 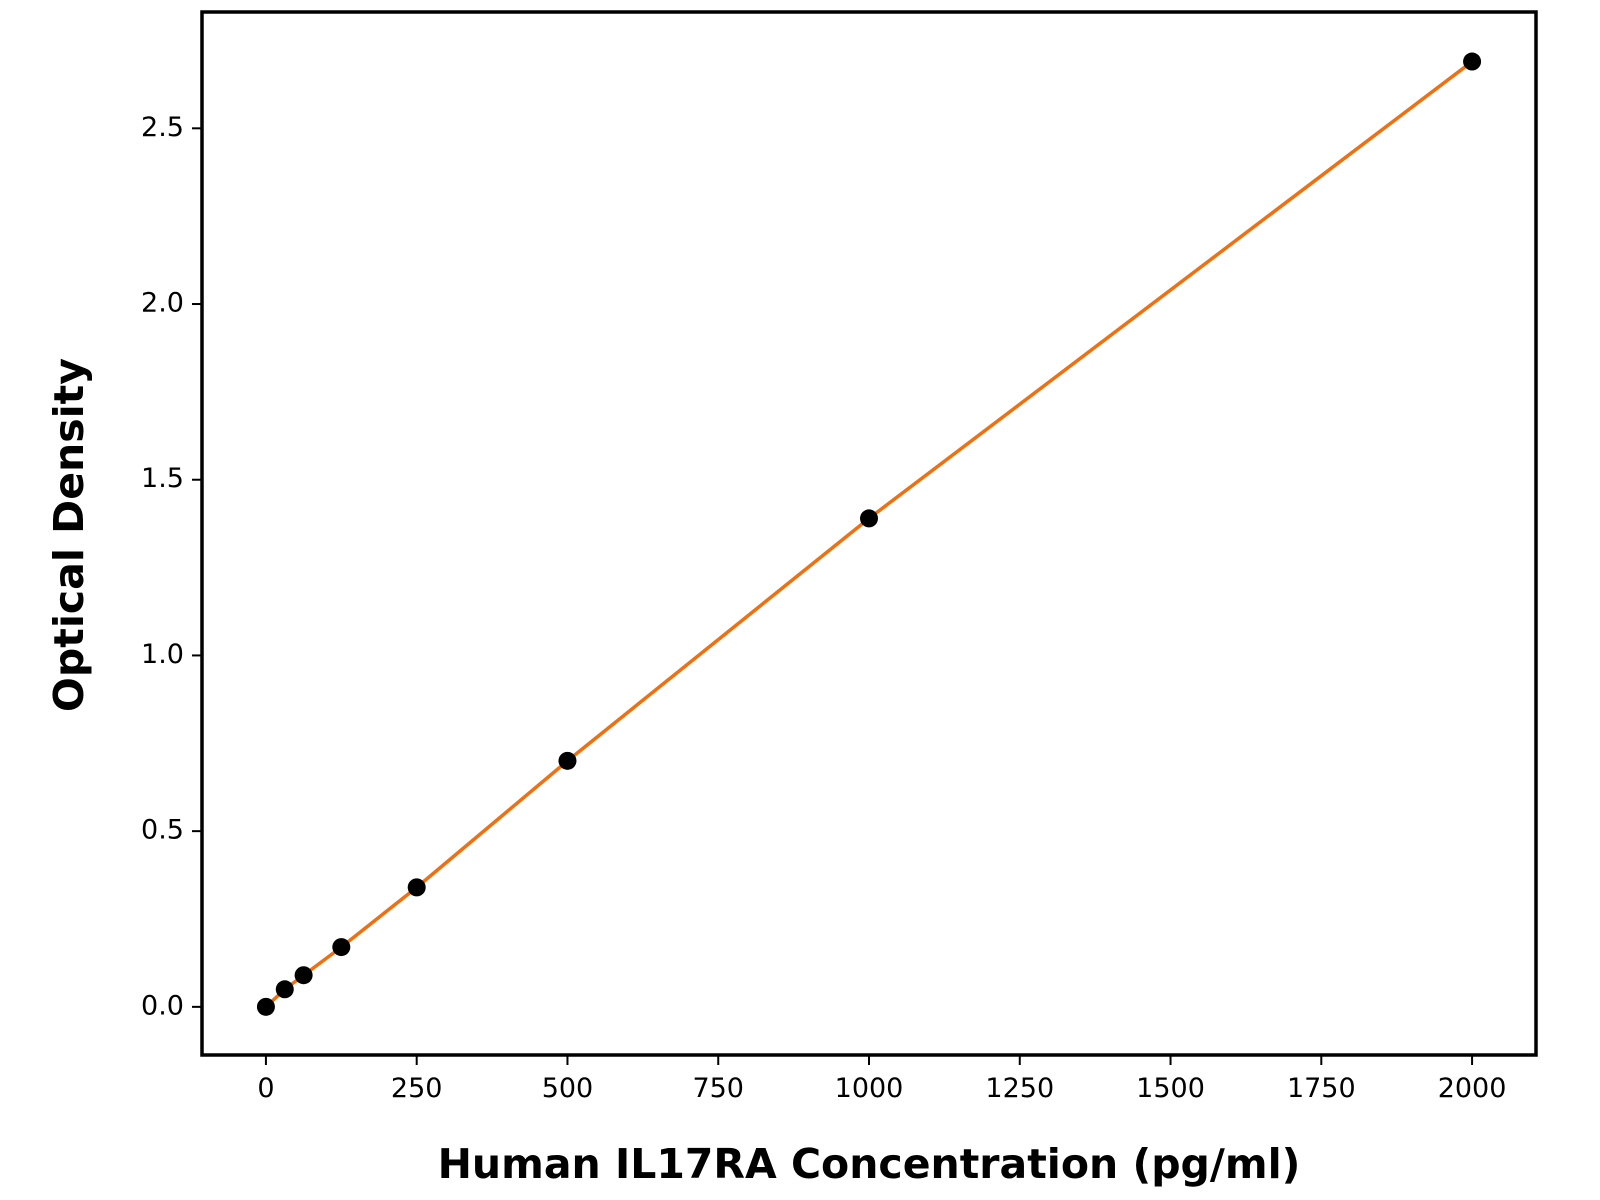 What do you see at coordinates (69, 535) in the screenshot?
I see `y-axis-label: Optical Density` at bounding box center [69, 535].